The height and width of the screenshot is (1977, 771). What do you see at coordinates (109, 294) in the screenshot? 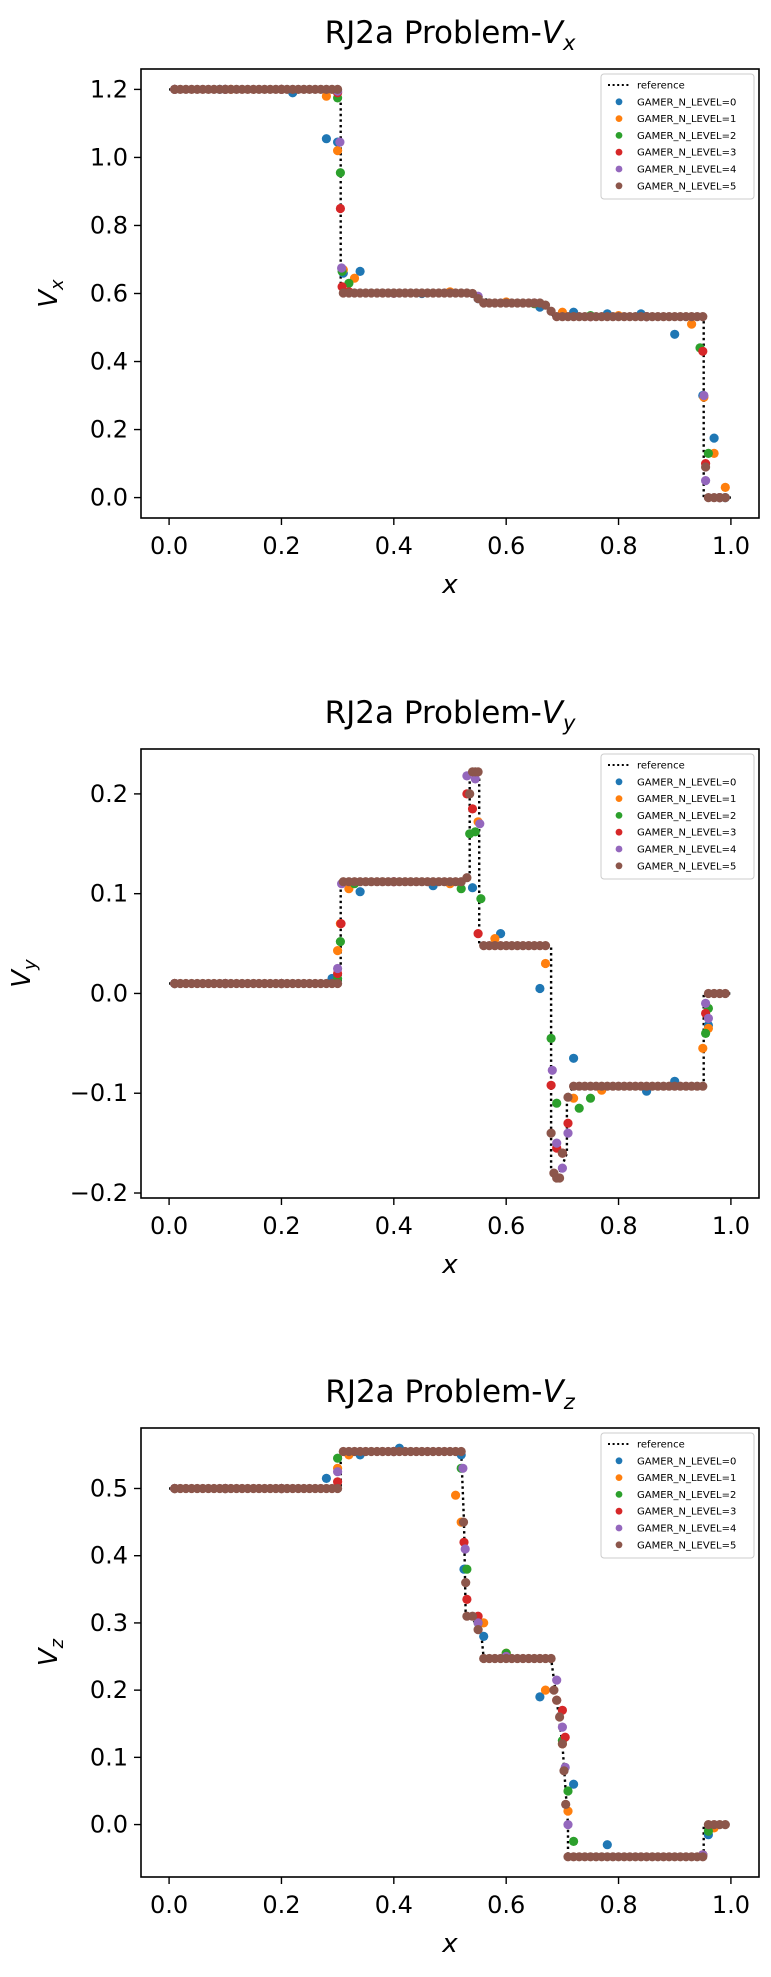
I see `y-tick-label: 0.6` at bounding box center [109, 294].